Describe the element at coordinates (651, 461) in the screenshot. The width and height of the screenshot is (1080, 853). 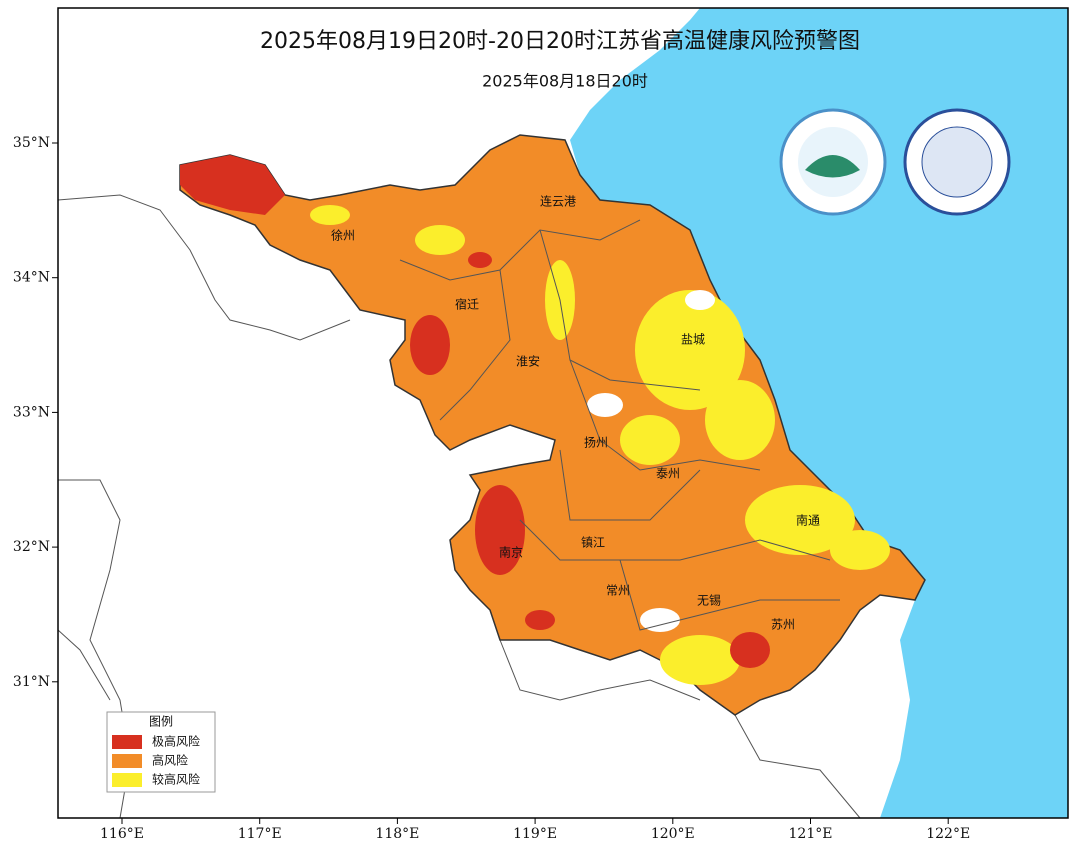
I see `low-risk-areas` at that location.